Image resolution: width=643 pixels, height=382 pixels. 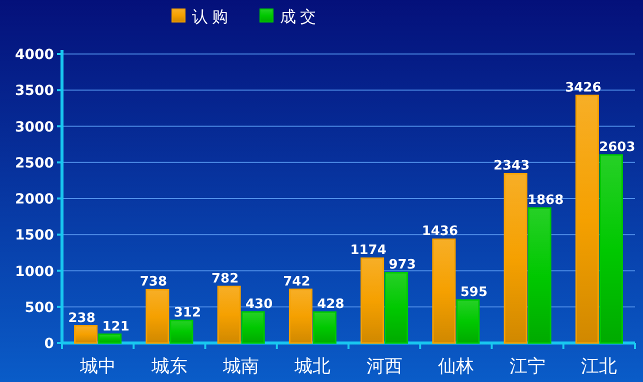 I want to click on legend-label: 认购, so click(x=212, y=16).